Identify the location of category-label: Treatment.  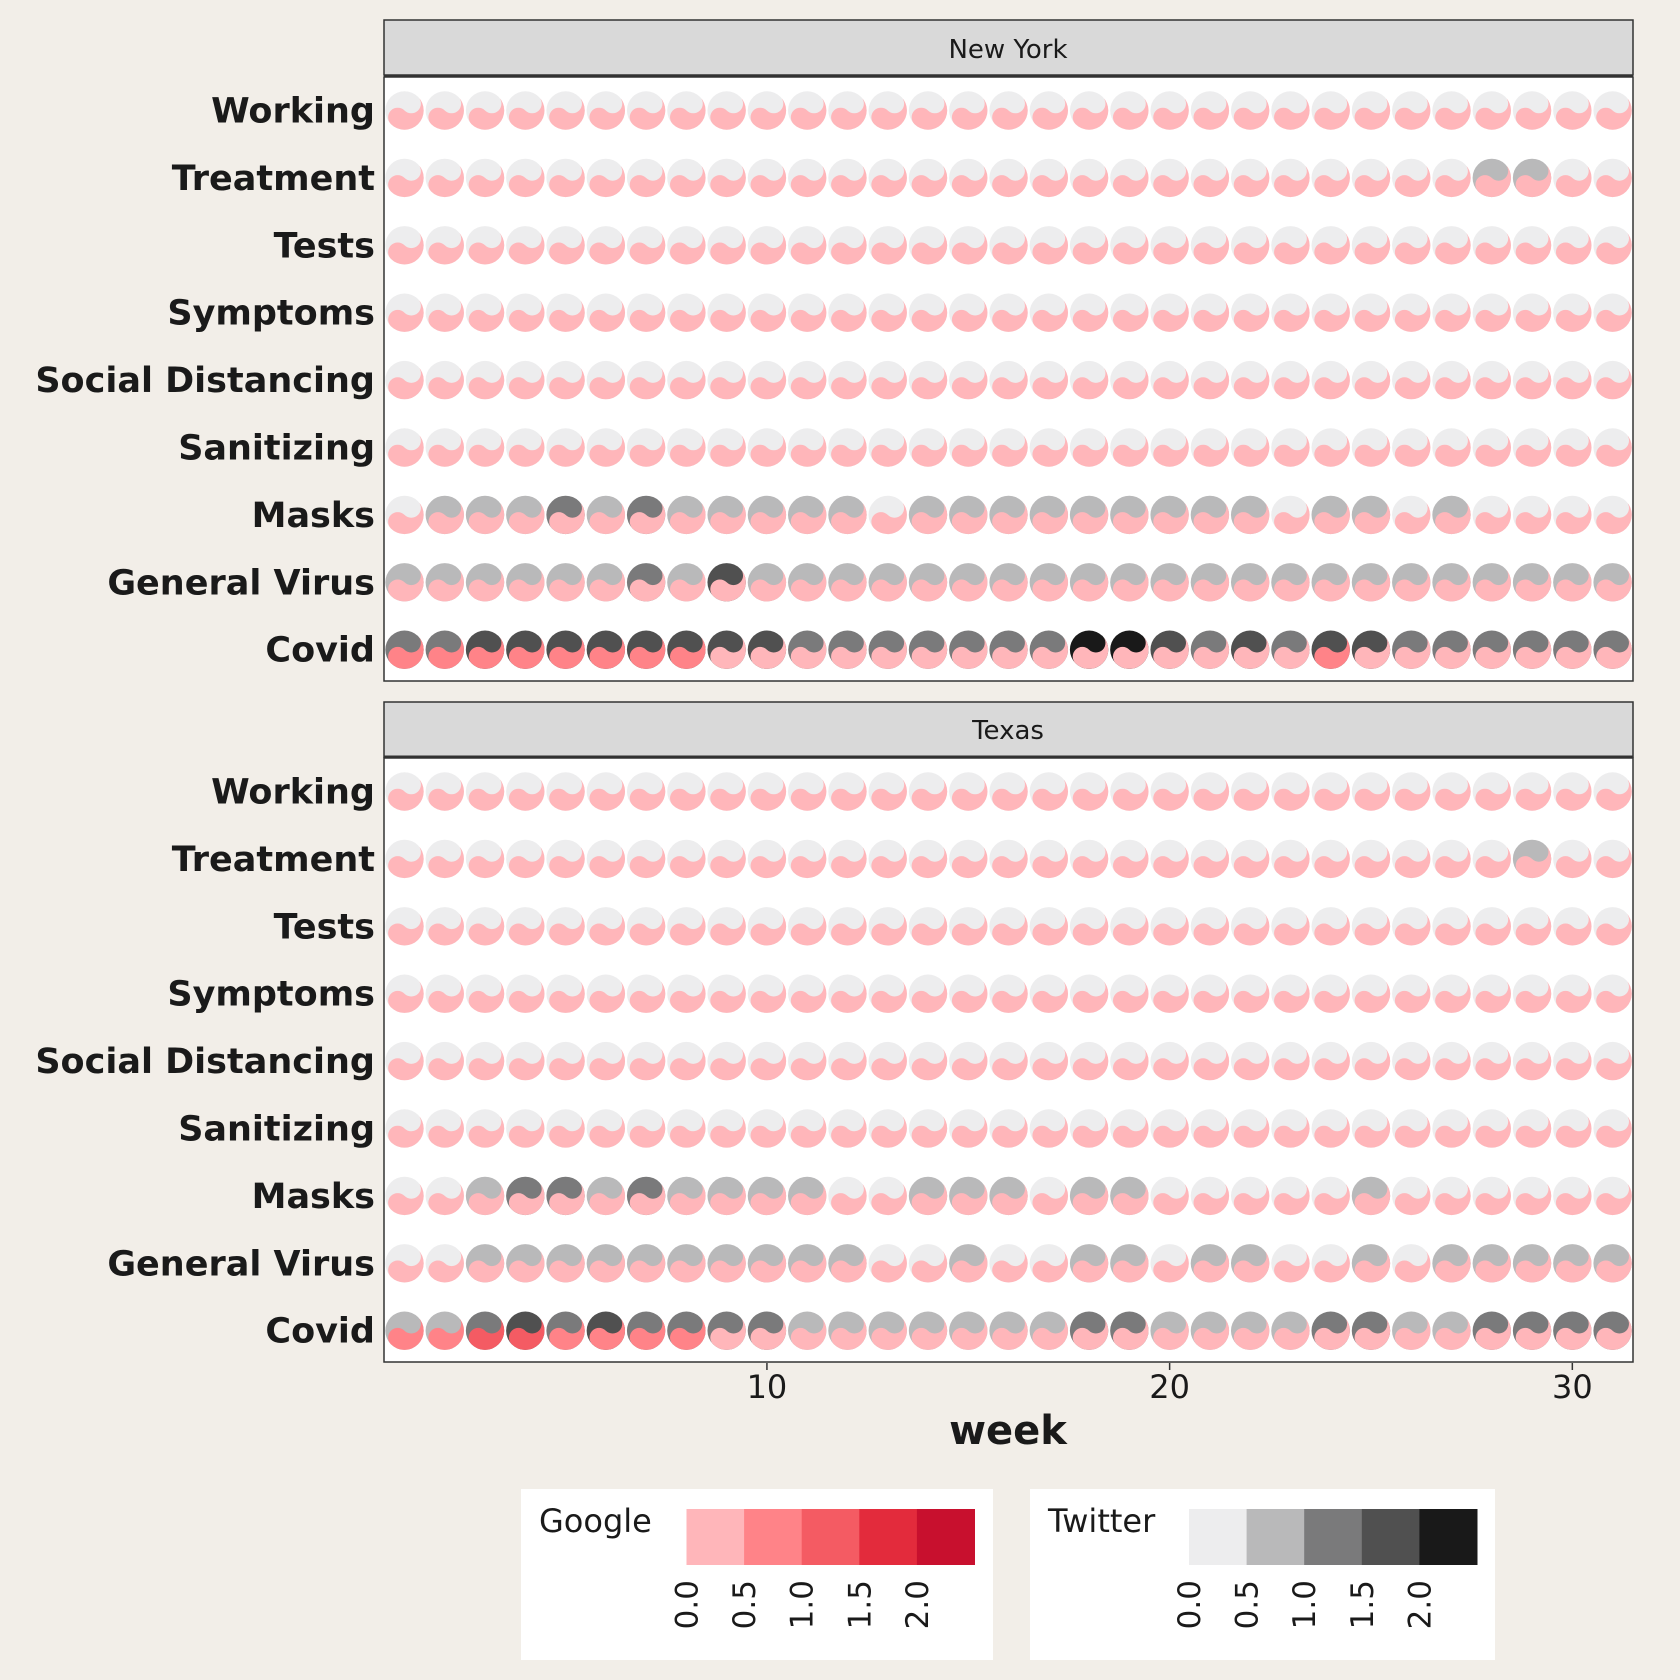
(273, 860).